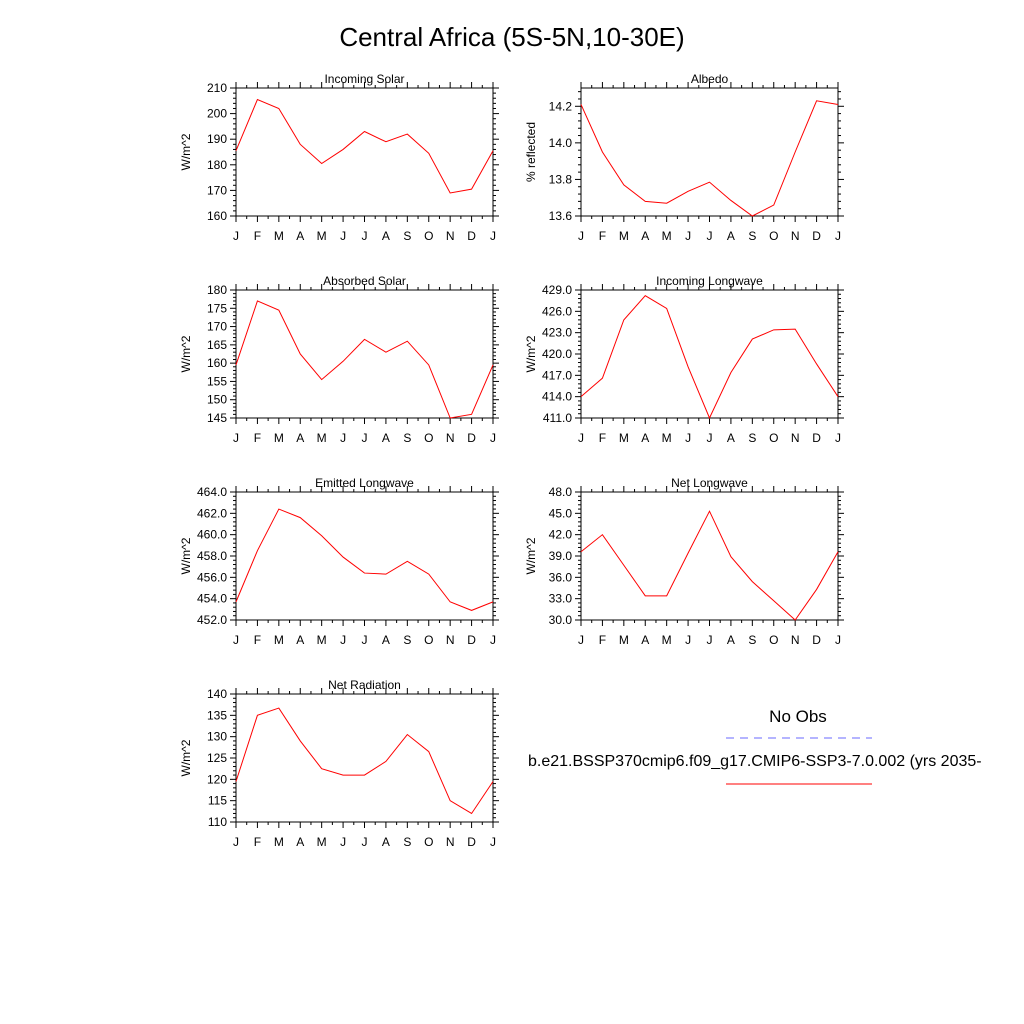  Describe the element at coordinates (561, 143) in the screenshot. I see `y-tick-label: 14.0` at that location.